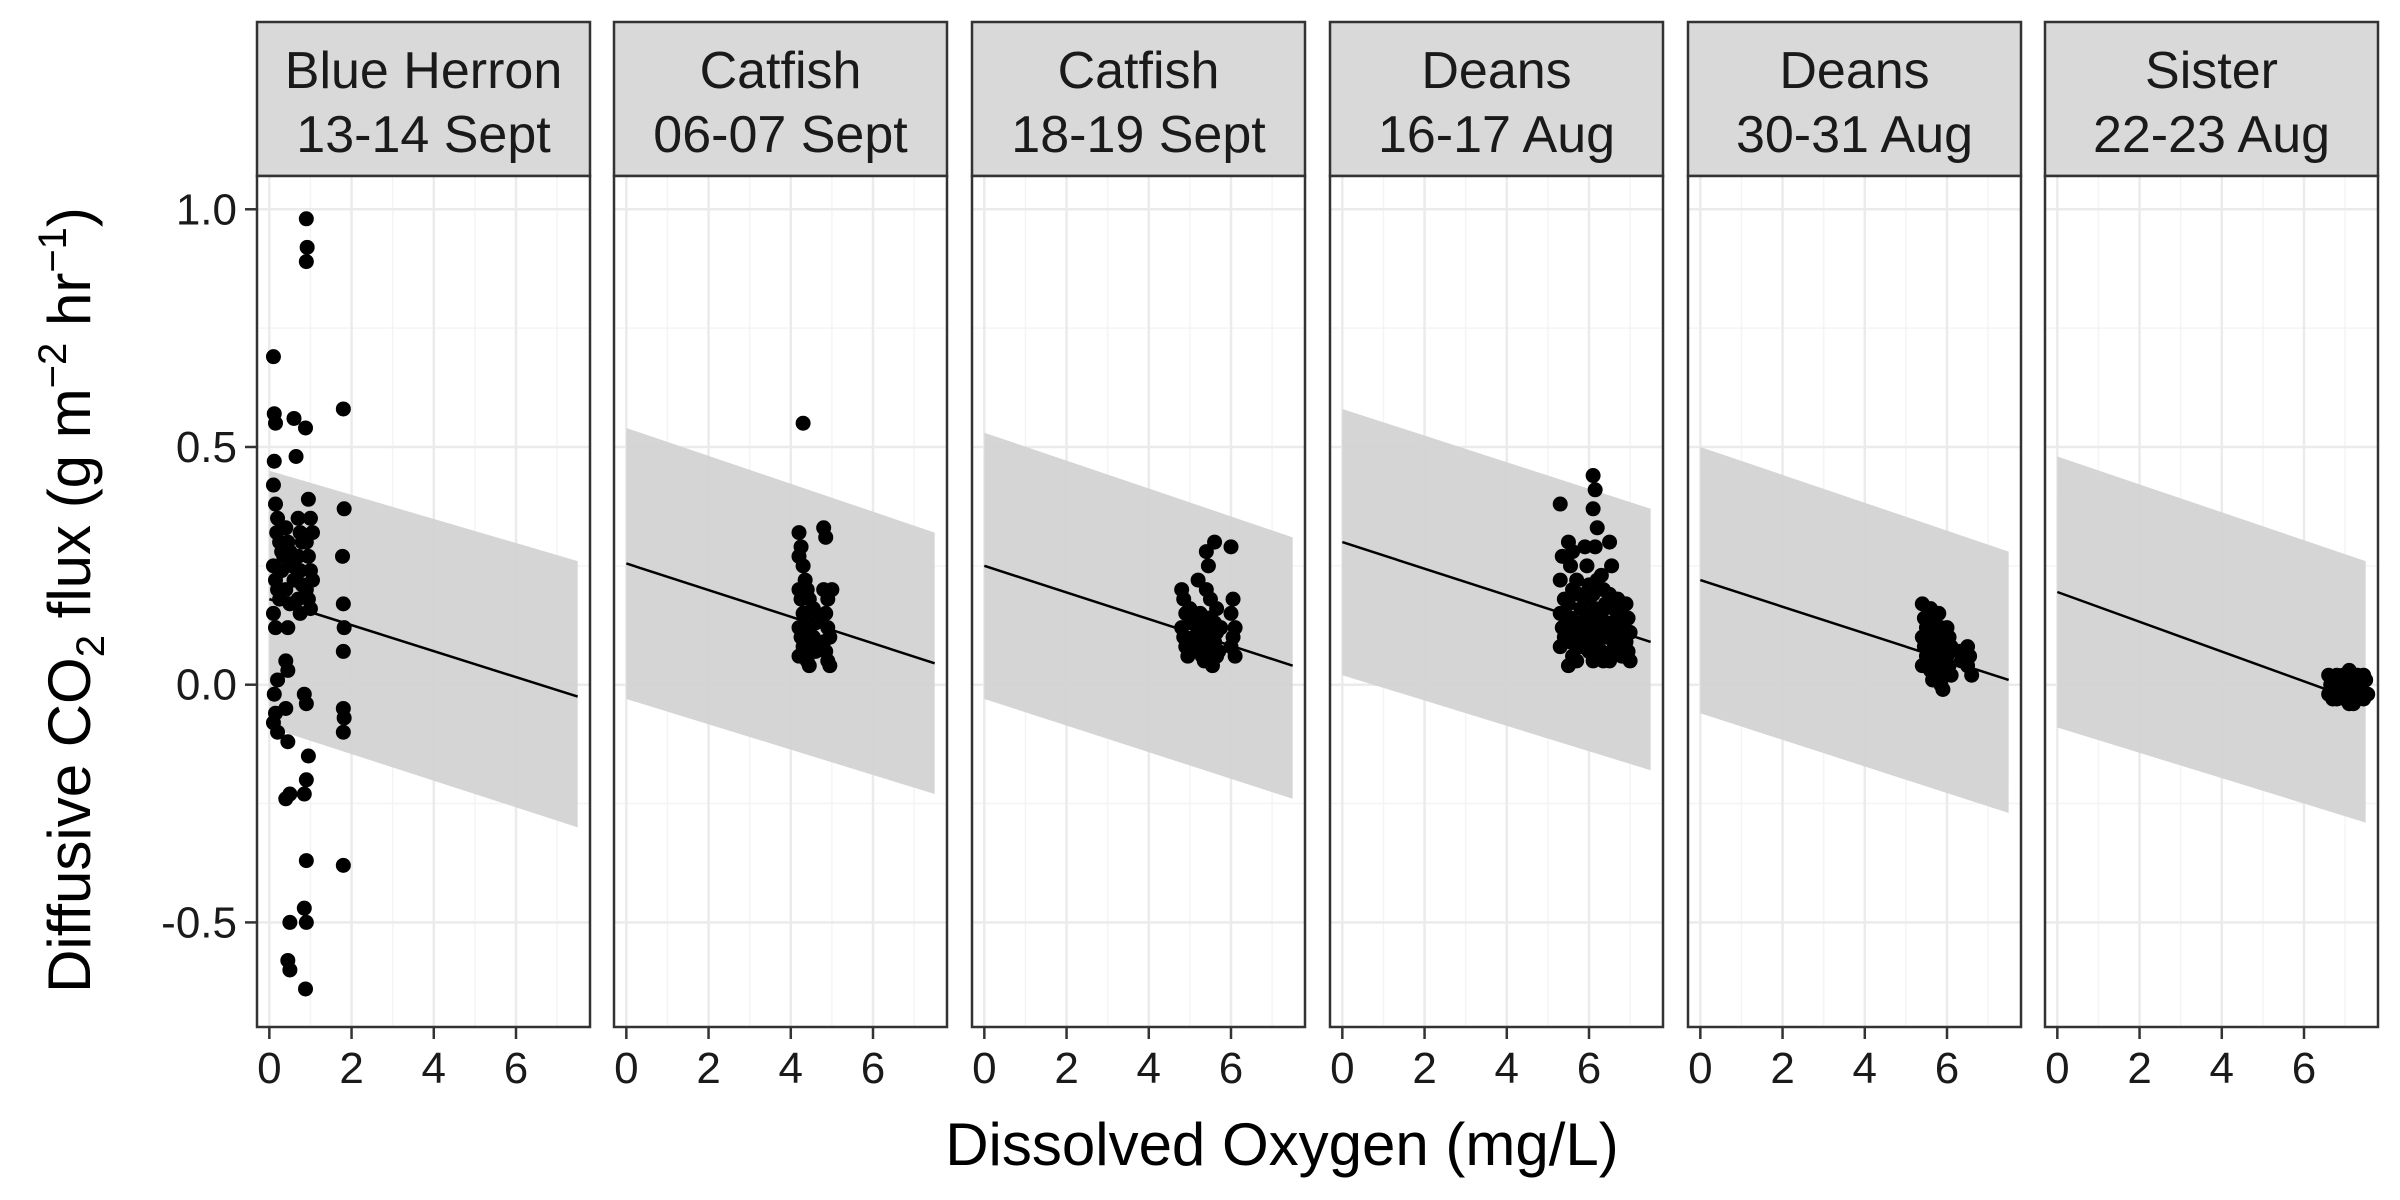  What do you see at coordinates (2211, 135) in the screenshot?
I see `strip-label-dates: 22-23 Aug` at bounding box center [2211, 135].